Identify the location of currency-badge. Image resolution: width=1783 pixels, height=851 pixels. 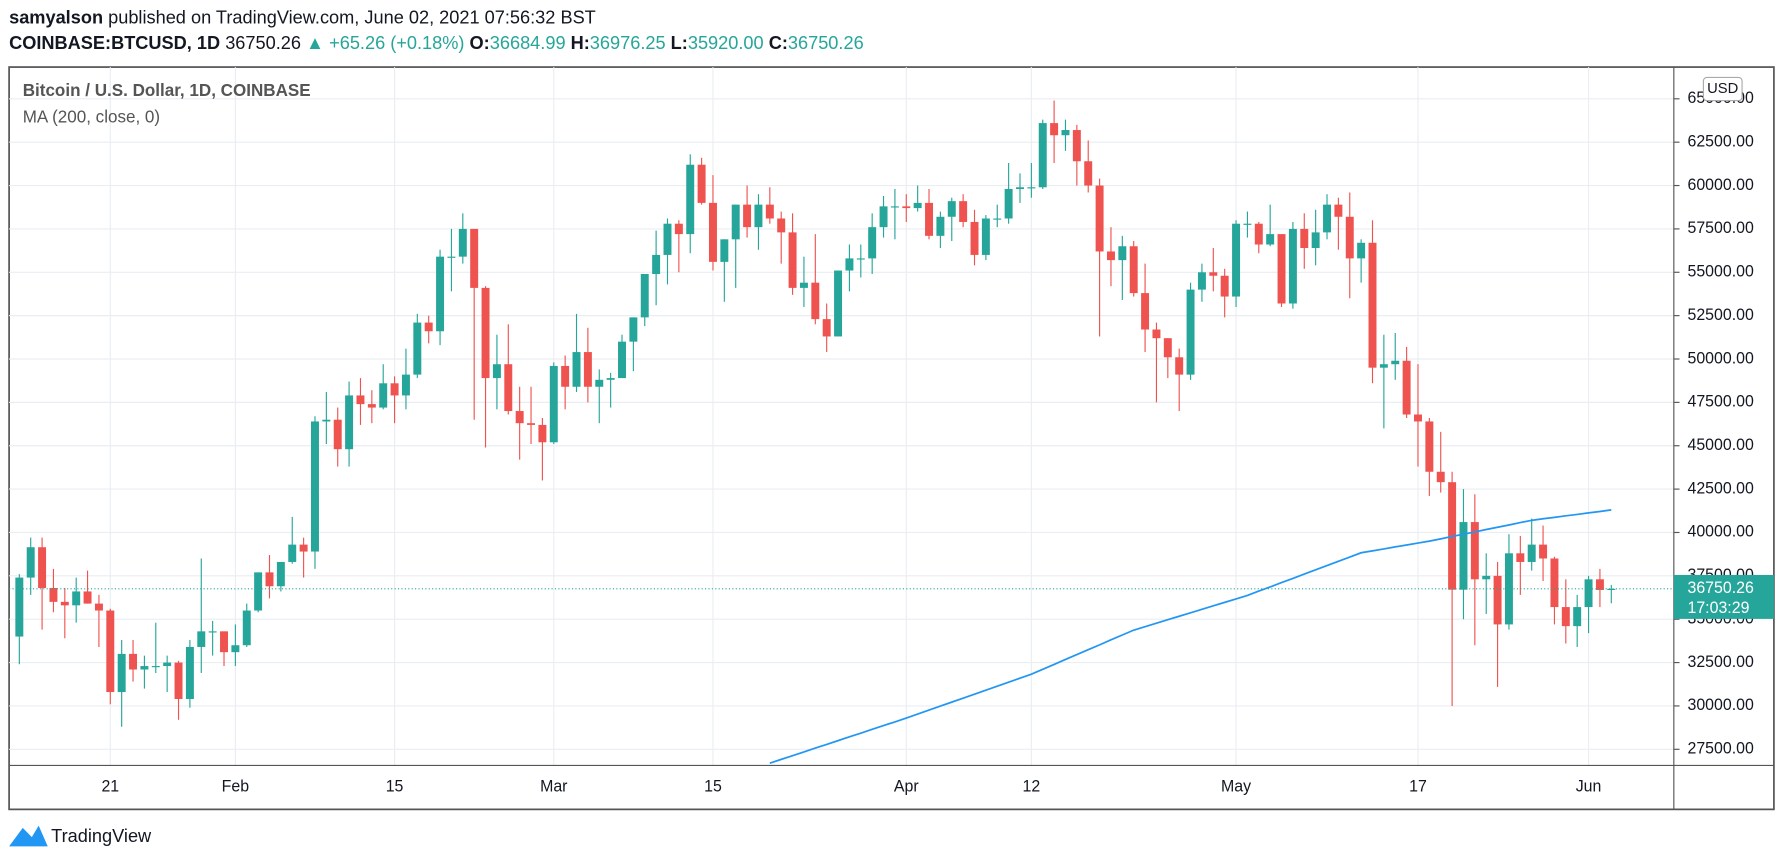
(1722, 89).